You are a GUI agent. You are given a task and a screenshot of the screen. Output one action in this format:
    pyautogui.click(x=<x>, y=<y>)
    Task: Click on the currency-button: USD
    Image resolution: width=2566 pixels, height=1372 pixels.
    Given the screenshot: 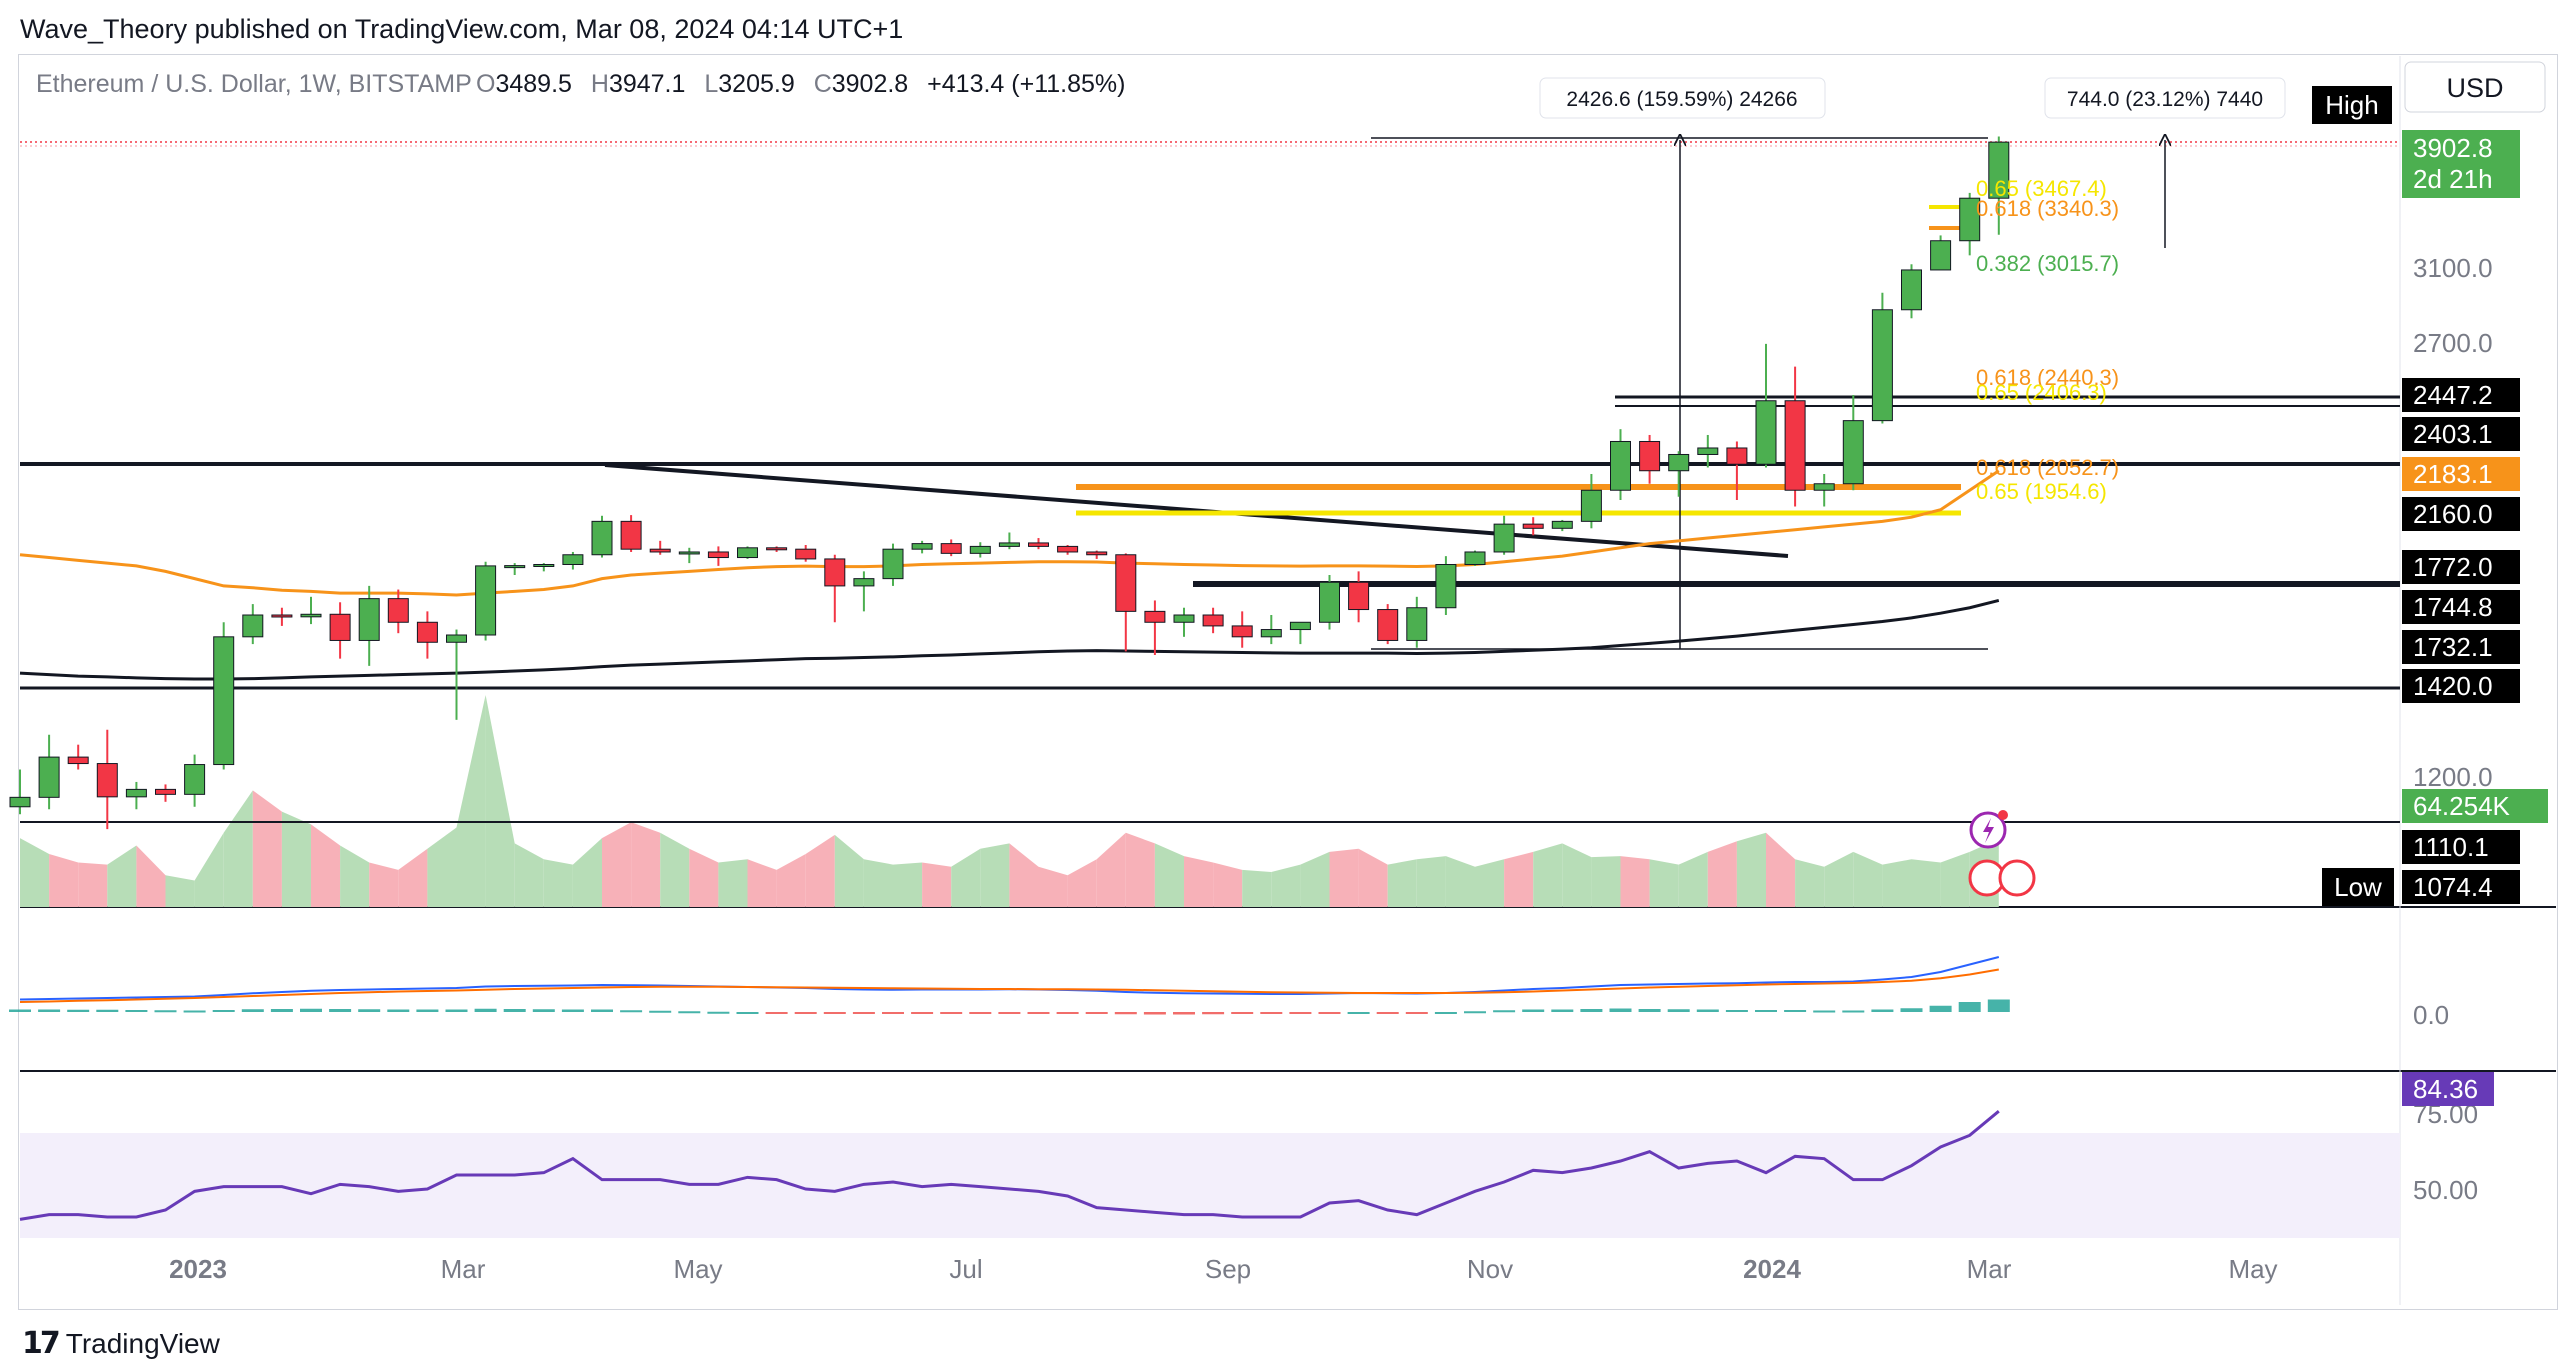 What is the action you would take?
    pyautogui.click(x=2474, y=88)
    